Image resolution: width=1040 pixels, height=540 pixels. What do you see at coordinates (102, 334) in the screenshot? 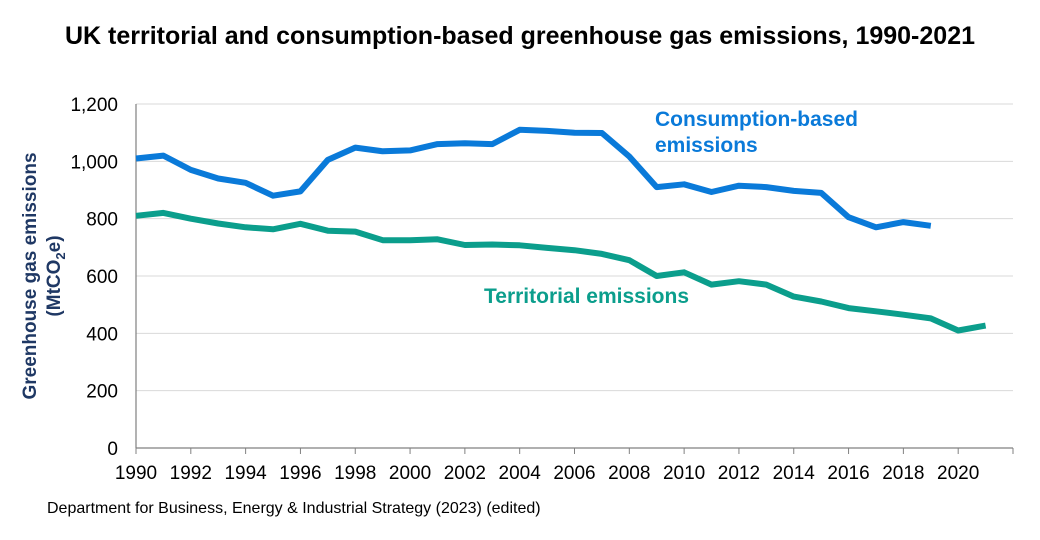
I see `y-tick-label: 400` at bounding box center [102, 334].